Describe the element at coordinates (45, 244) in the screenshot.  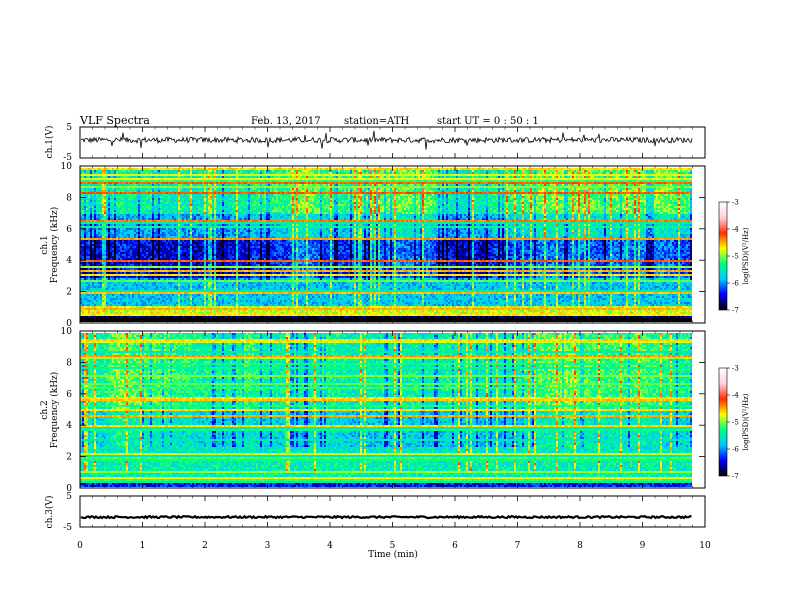
I see `ch1-channel-label: ch.1` at that location.